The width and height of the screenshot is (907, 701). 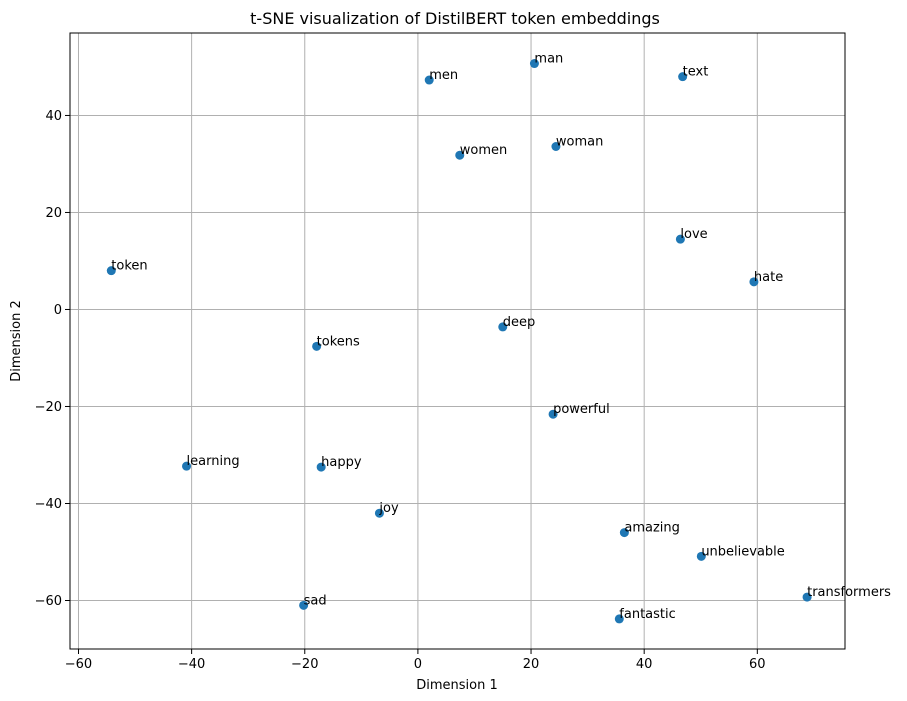 I want to click on y-tick-label: −60, so click(x=48, y=601).